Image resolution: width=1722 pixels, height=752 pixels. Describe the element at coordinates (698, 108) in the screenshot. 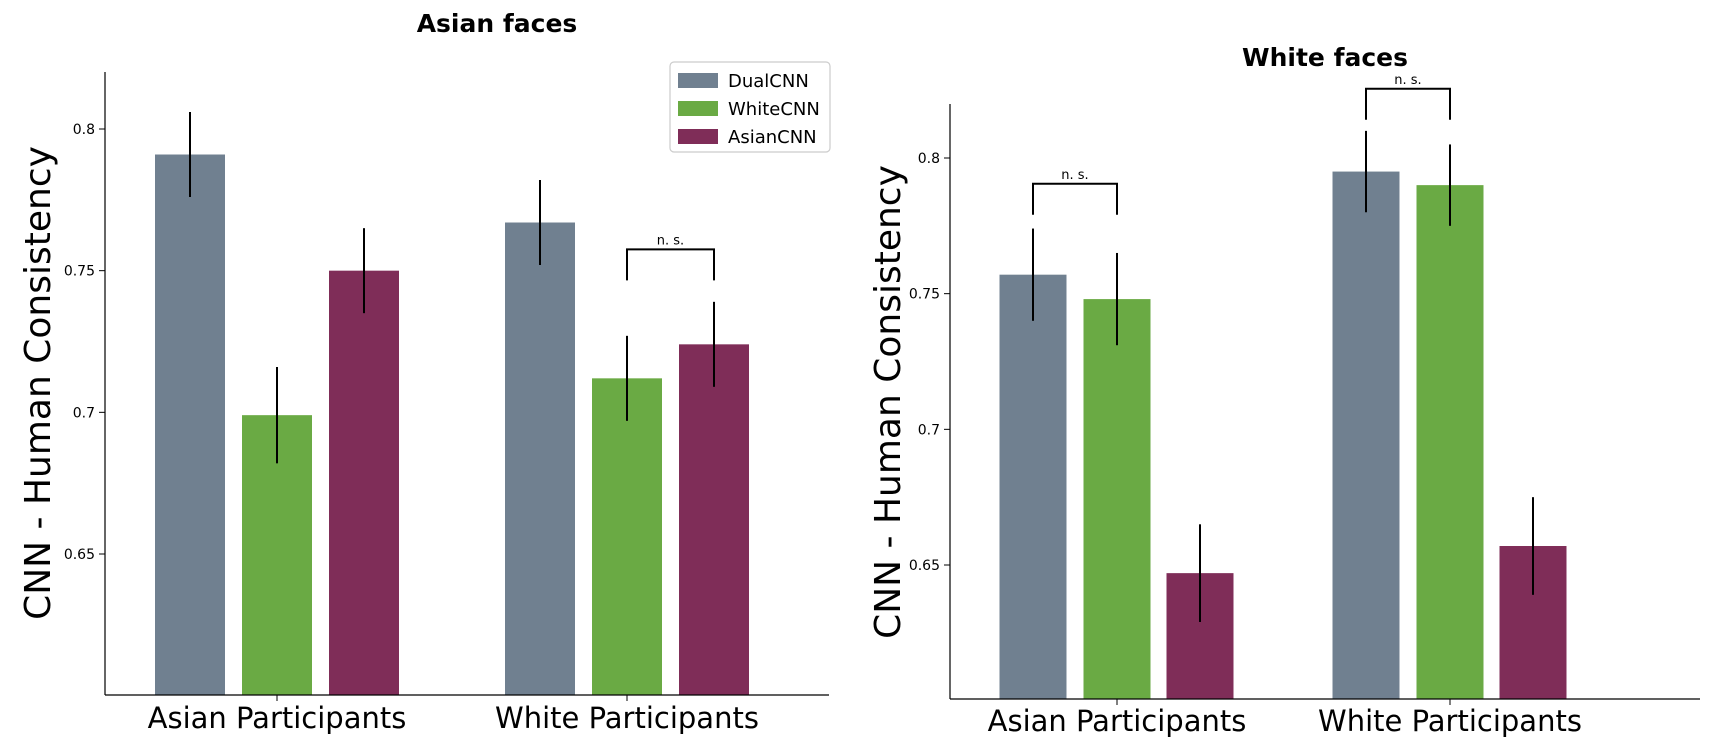

I see `legend-swatch-whitecnn` at that location.